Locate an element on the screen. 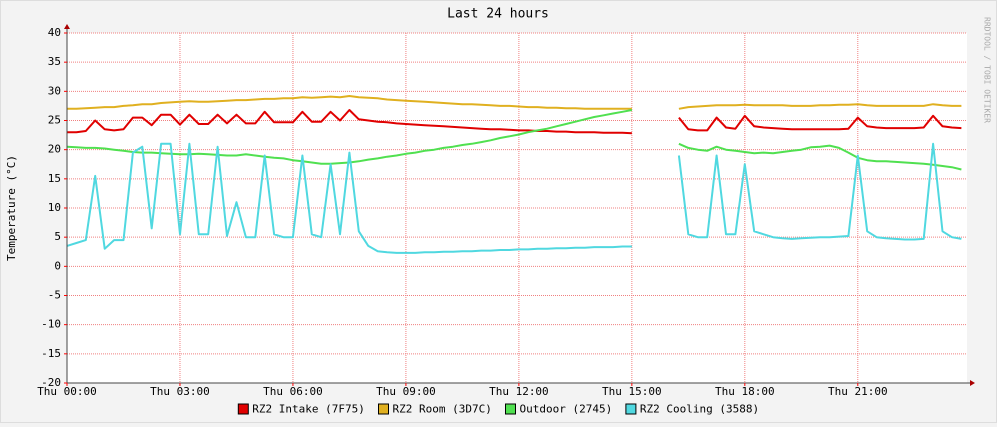 This screenshot has width=997, height=427. chart-title: Last 24 hours is located at coordinates (498, 14).